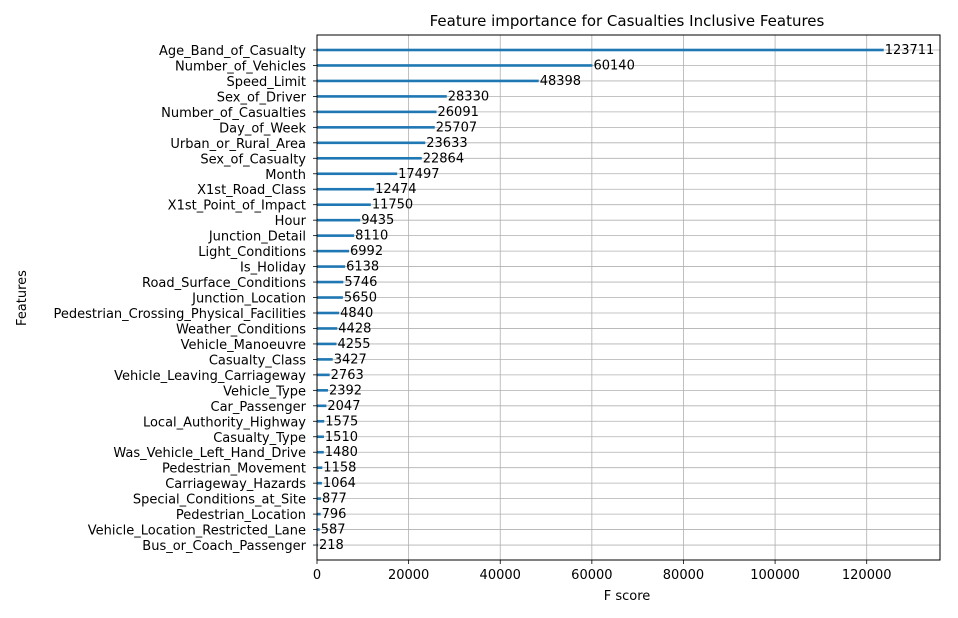 The height and width of the screenshot is (618, 958). I want to click on y-tick-label: Junction_Detail, so click(257, 237).